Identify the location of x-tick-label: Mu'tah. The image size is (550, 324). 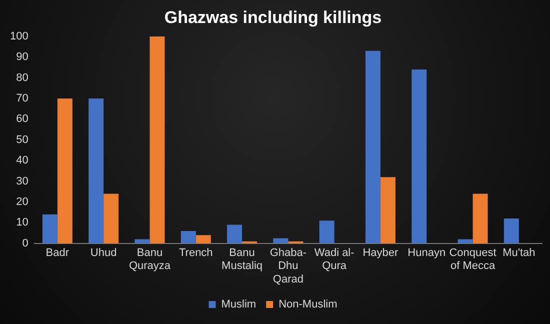
(519, 253).